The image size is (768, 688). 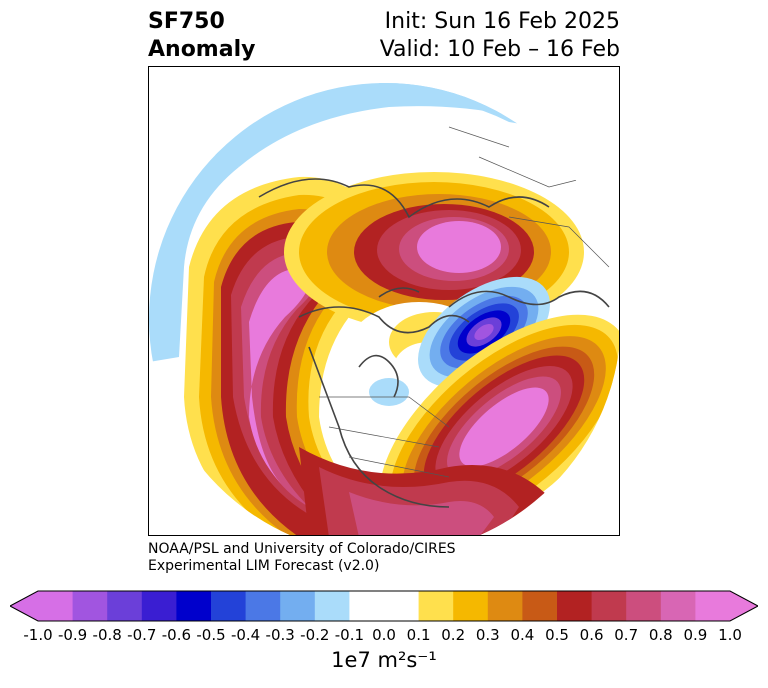 I want to click on valid-range: Valid: 10 Feb – 16 Feb, so click(x=499, y=49).